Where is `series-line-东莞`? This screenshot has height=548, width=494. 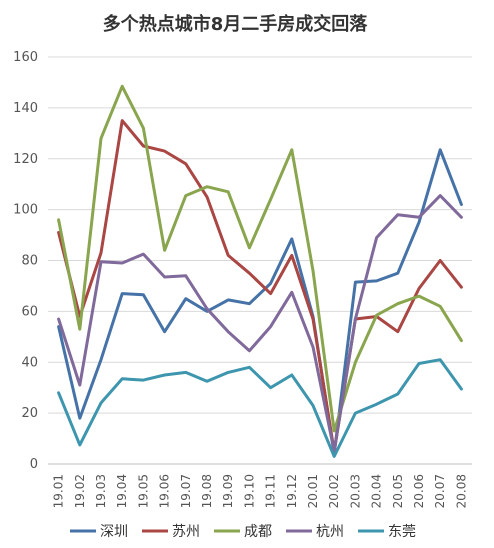 series-line-东莞 is located at coordinates (260, 408).